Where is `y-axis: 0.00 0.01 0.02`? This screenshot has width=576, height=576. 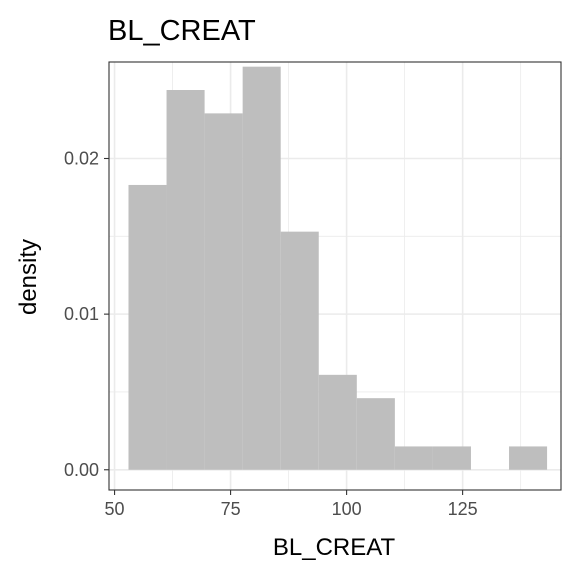 y-axis: 0.00 0.01 0.02 is located at coordinates (86, 314).